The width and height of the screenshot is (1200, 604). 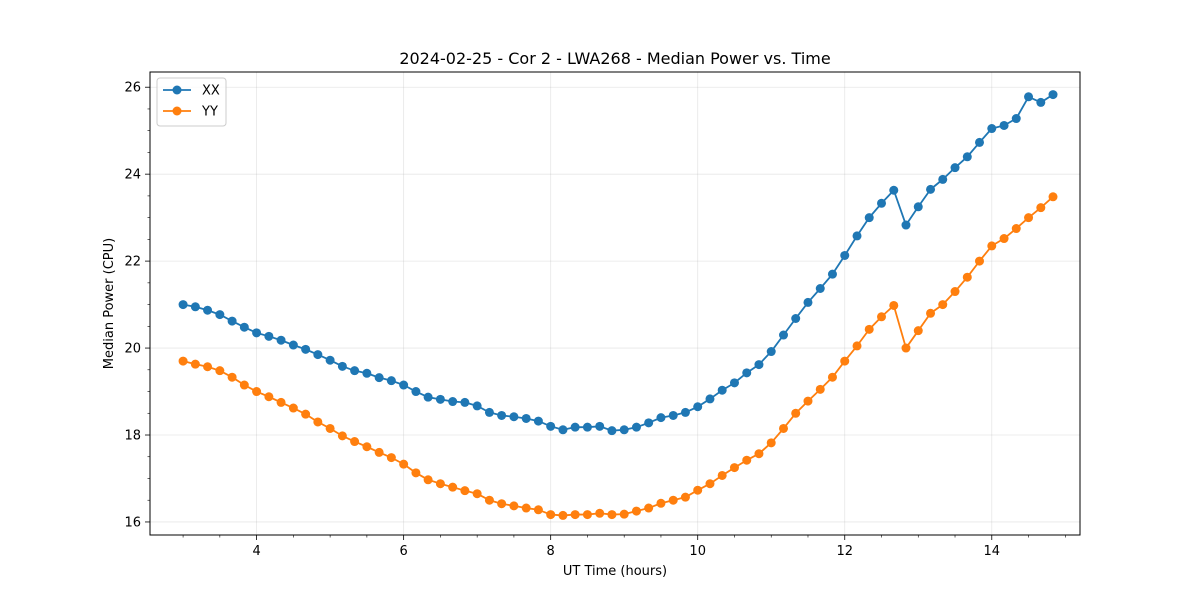 What do you see at coordinates (844, 551) in the screenshot?
I see `x-tick-label: 12` at bounding box center [844, 551].